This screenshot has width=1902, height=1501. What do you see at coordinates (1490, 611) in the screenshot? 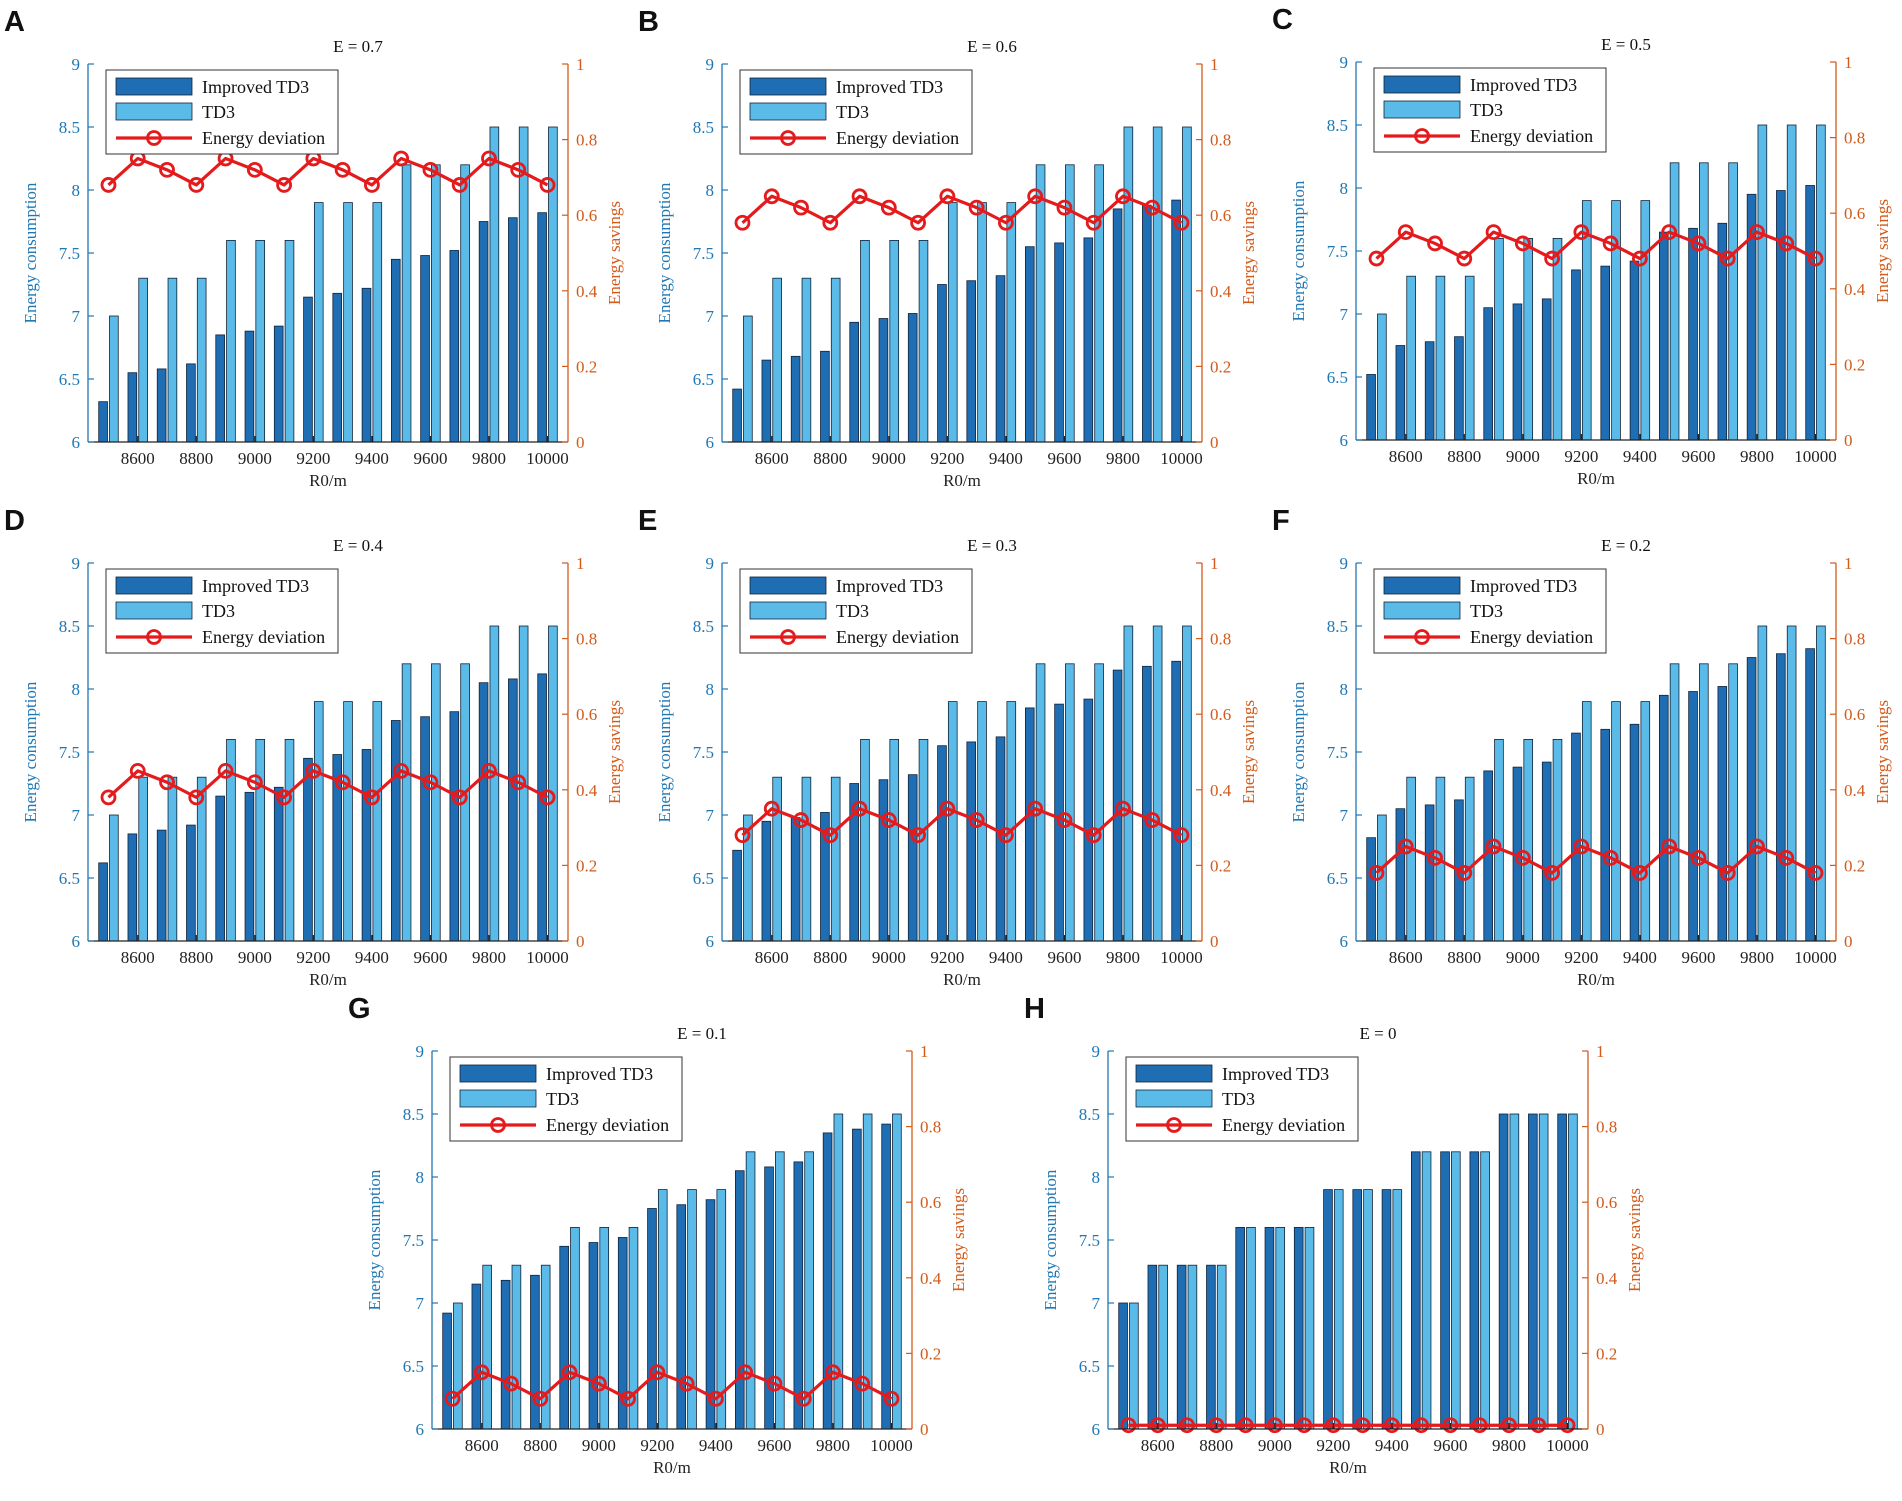
I see `legend: Improved TD3 TD3 Energy deviation` at bounding box center [1490, 611].